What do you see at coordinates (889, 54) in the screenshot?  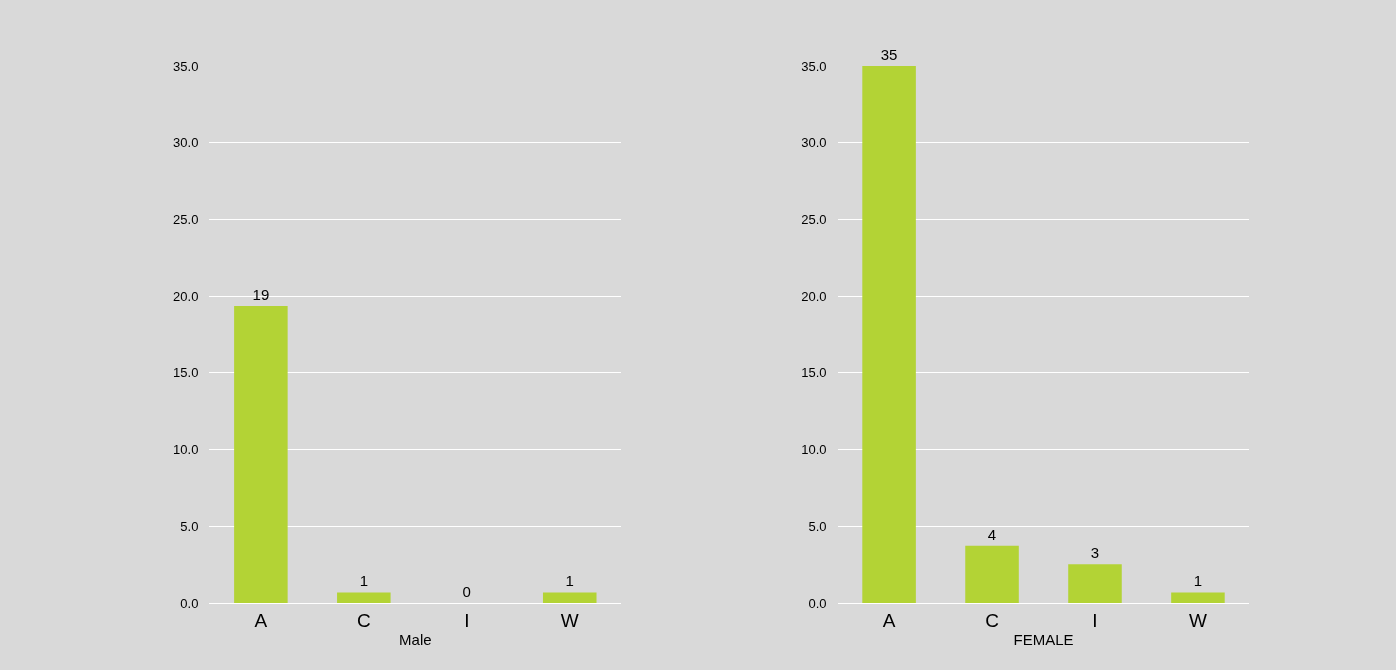 I see `data-label: 35` at bounding box center [889, 54].